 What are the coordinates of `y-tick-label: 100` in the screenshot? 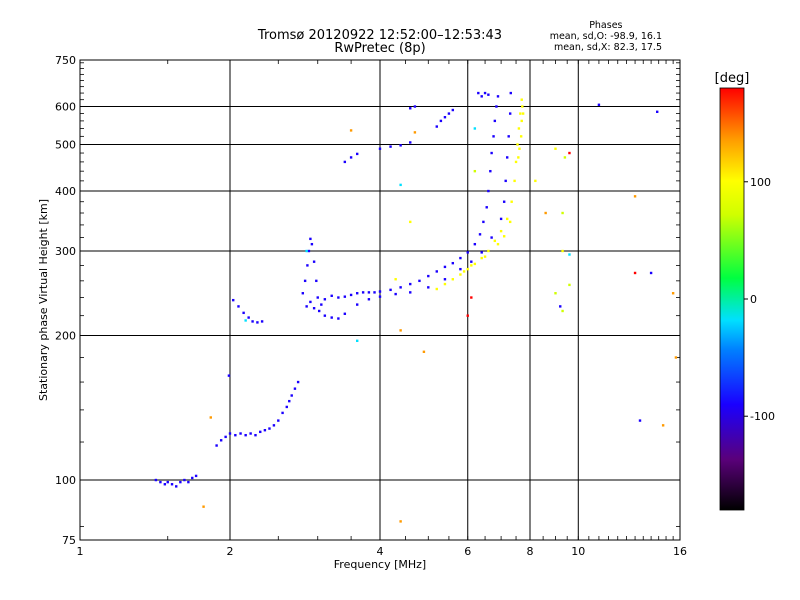 It's located at (65, 480).